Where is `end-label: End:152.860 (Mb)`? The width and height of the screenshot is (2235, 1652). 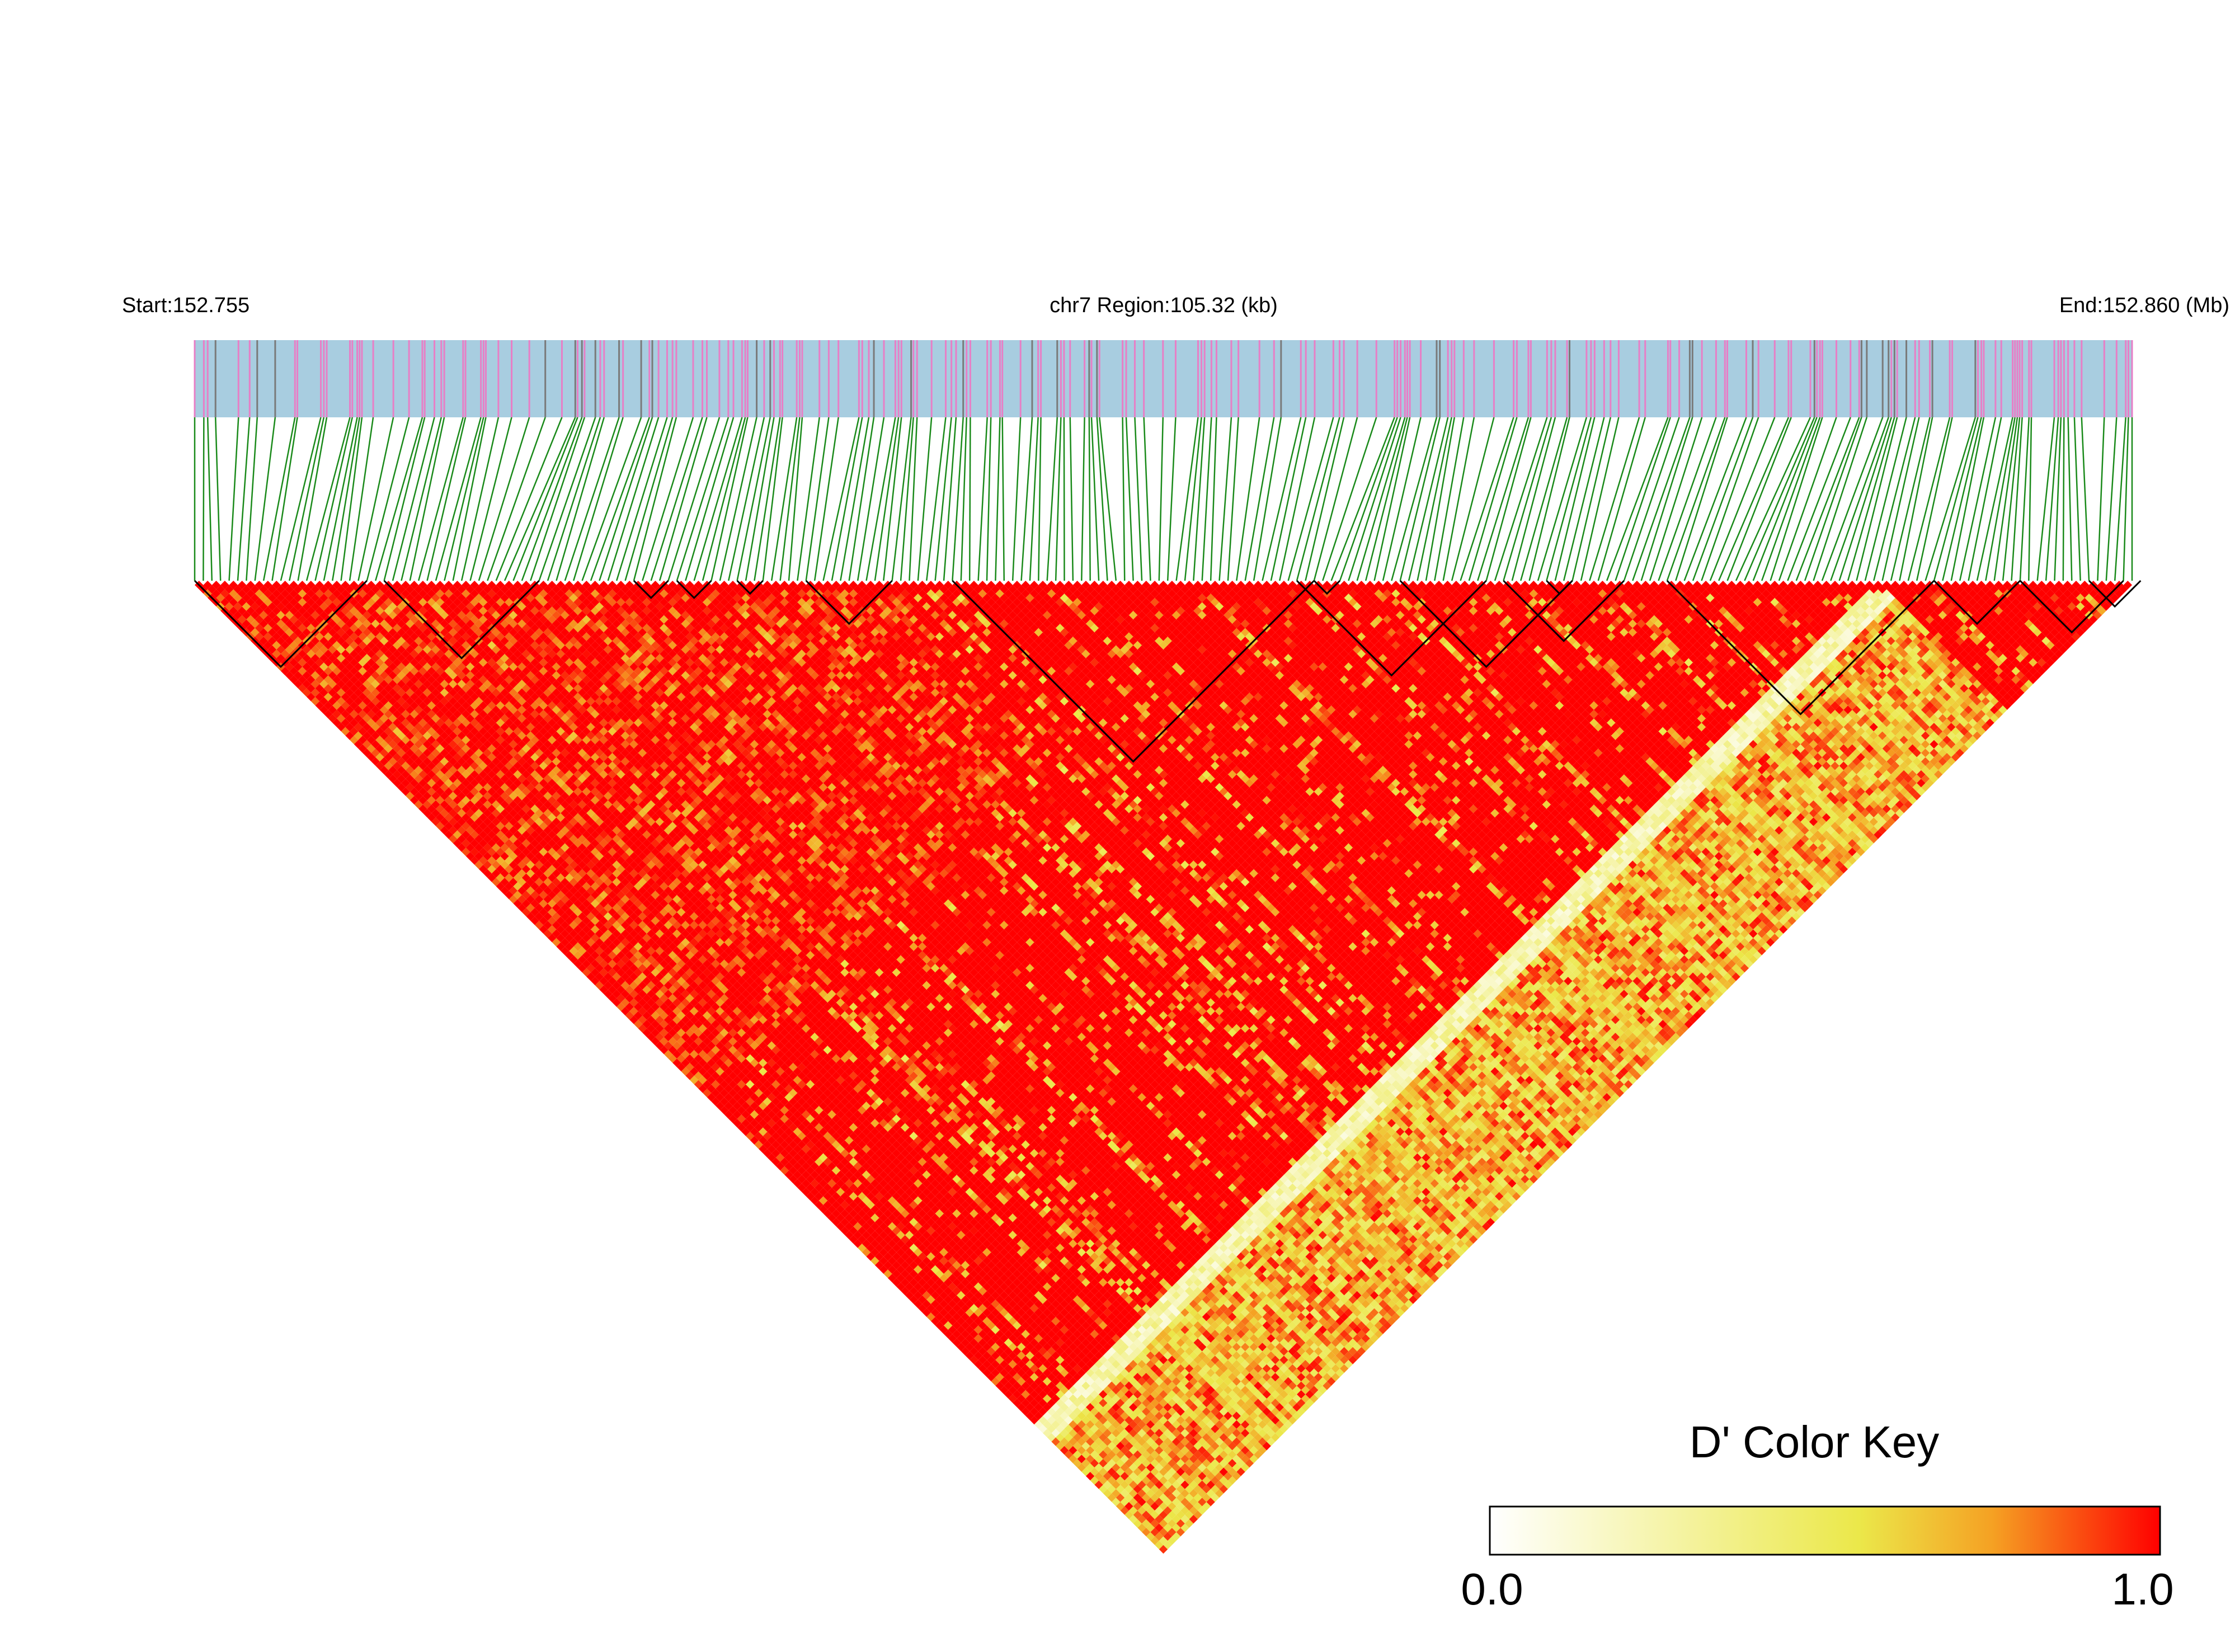
end-label: End:152.860 (Mb) is located at coordinates (2144, 306).